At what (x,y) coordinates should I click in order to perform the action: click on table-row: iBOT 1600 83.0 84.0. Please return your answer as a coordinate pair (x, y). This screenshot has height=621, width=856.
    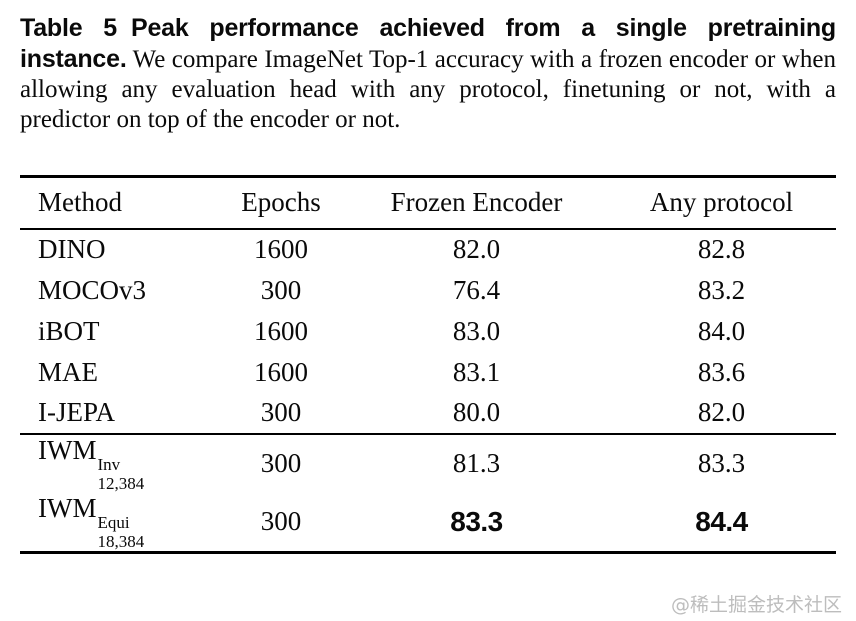
    Looking at the image, I should click on (428, 331).